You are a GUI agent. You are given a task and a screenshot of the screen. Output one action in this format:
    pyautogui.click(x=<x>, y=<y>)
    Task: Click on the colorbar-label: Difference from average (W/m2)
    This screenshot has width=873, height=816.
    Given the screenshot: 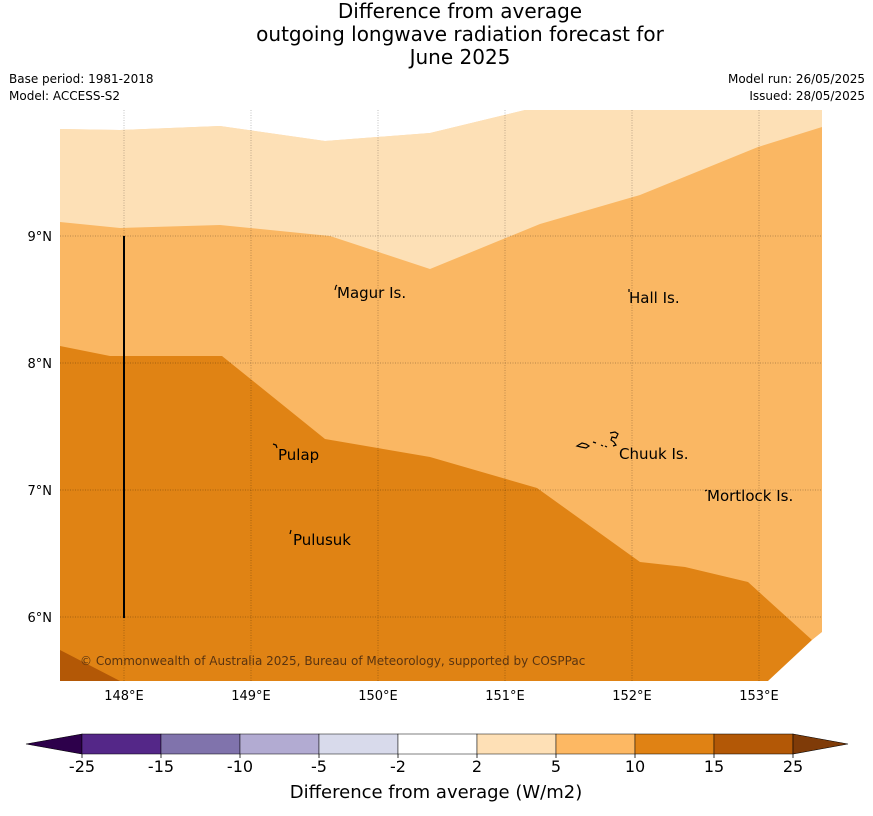 What is the action you would take?
    pyautogui.click(x=436, y=792)
    